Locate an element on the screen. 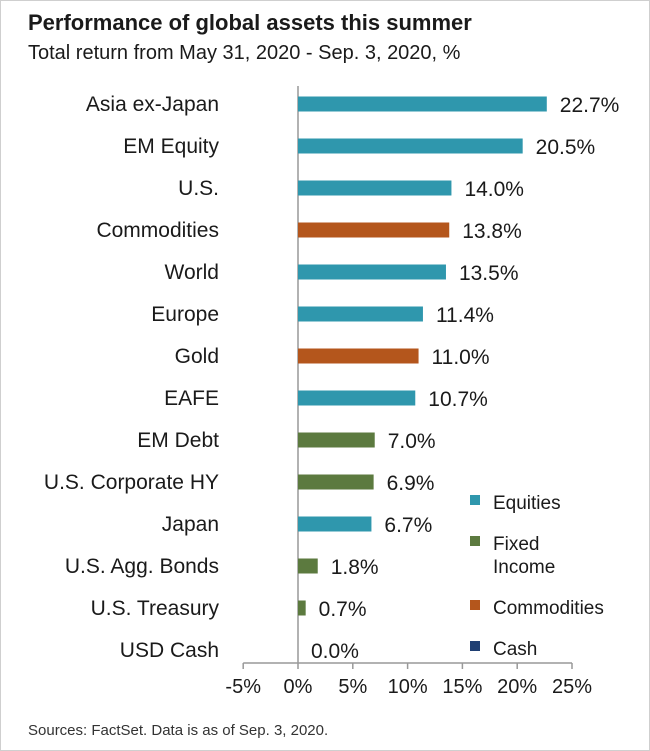  value-label-usd-cash: 0.0% is located at coordinates (335, 651).